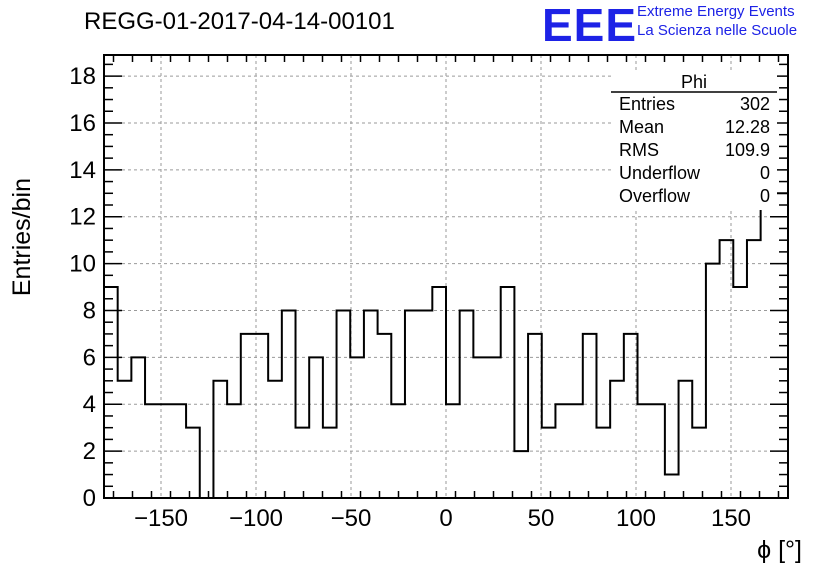 The width and height of the screenshot is (836, 572). What do you see at coordinates (82, 217) in the screenshot?
I see `y-tick-label: 12` at bounding box center [82, 217].